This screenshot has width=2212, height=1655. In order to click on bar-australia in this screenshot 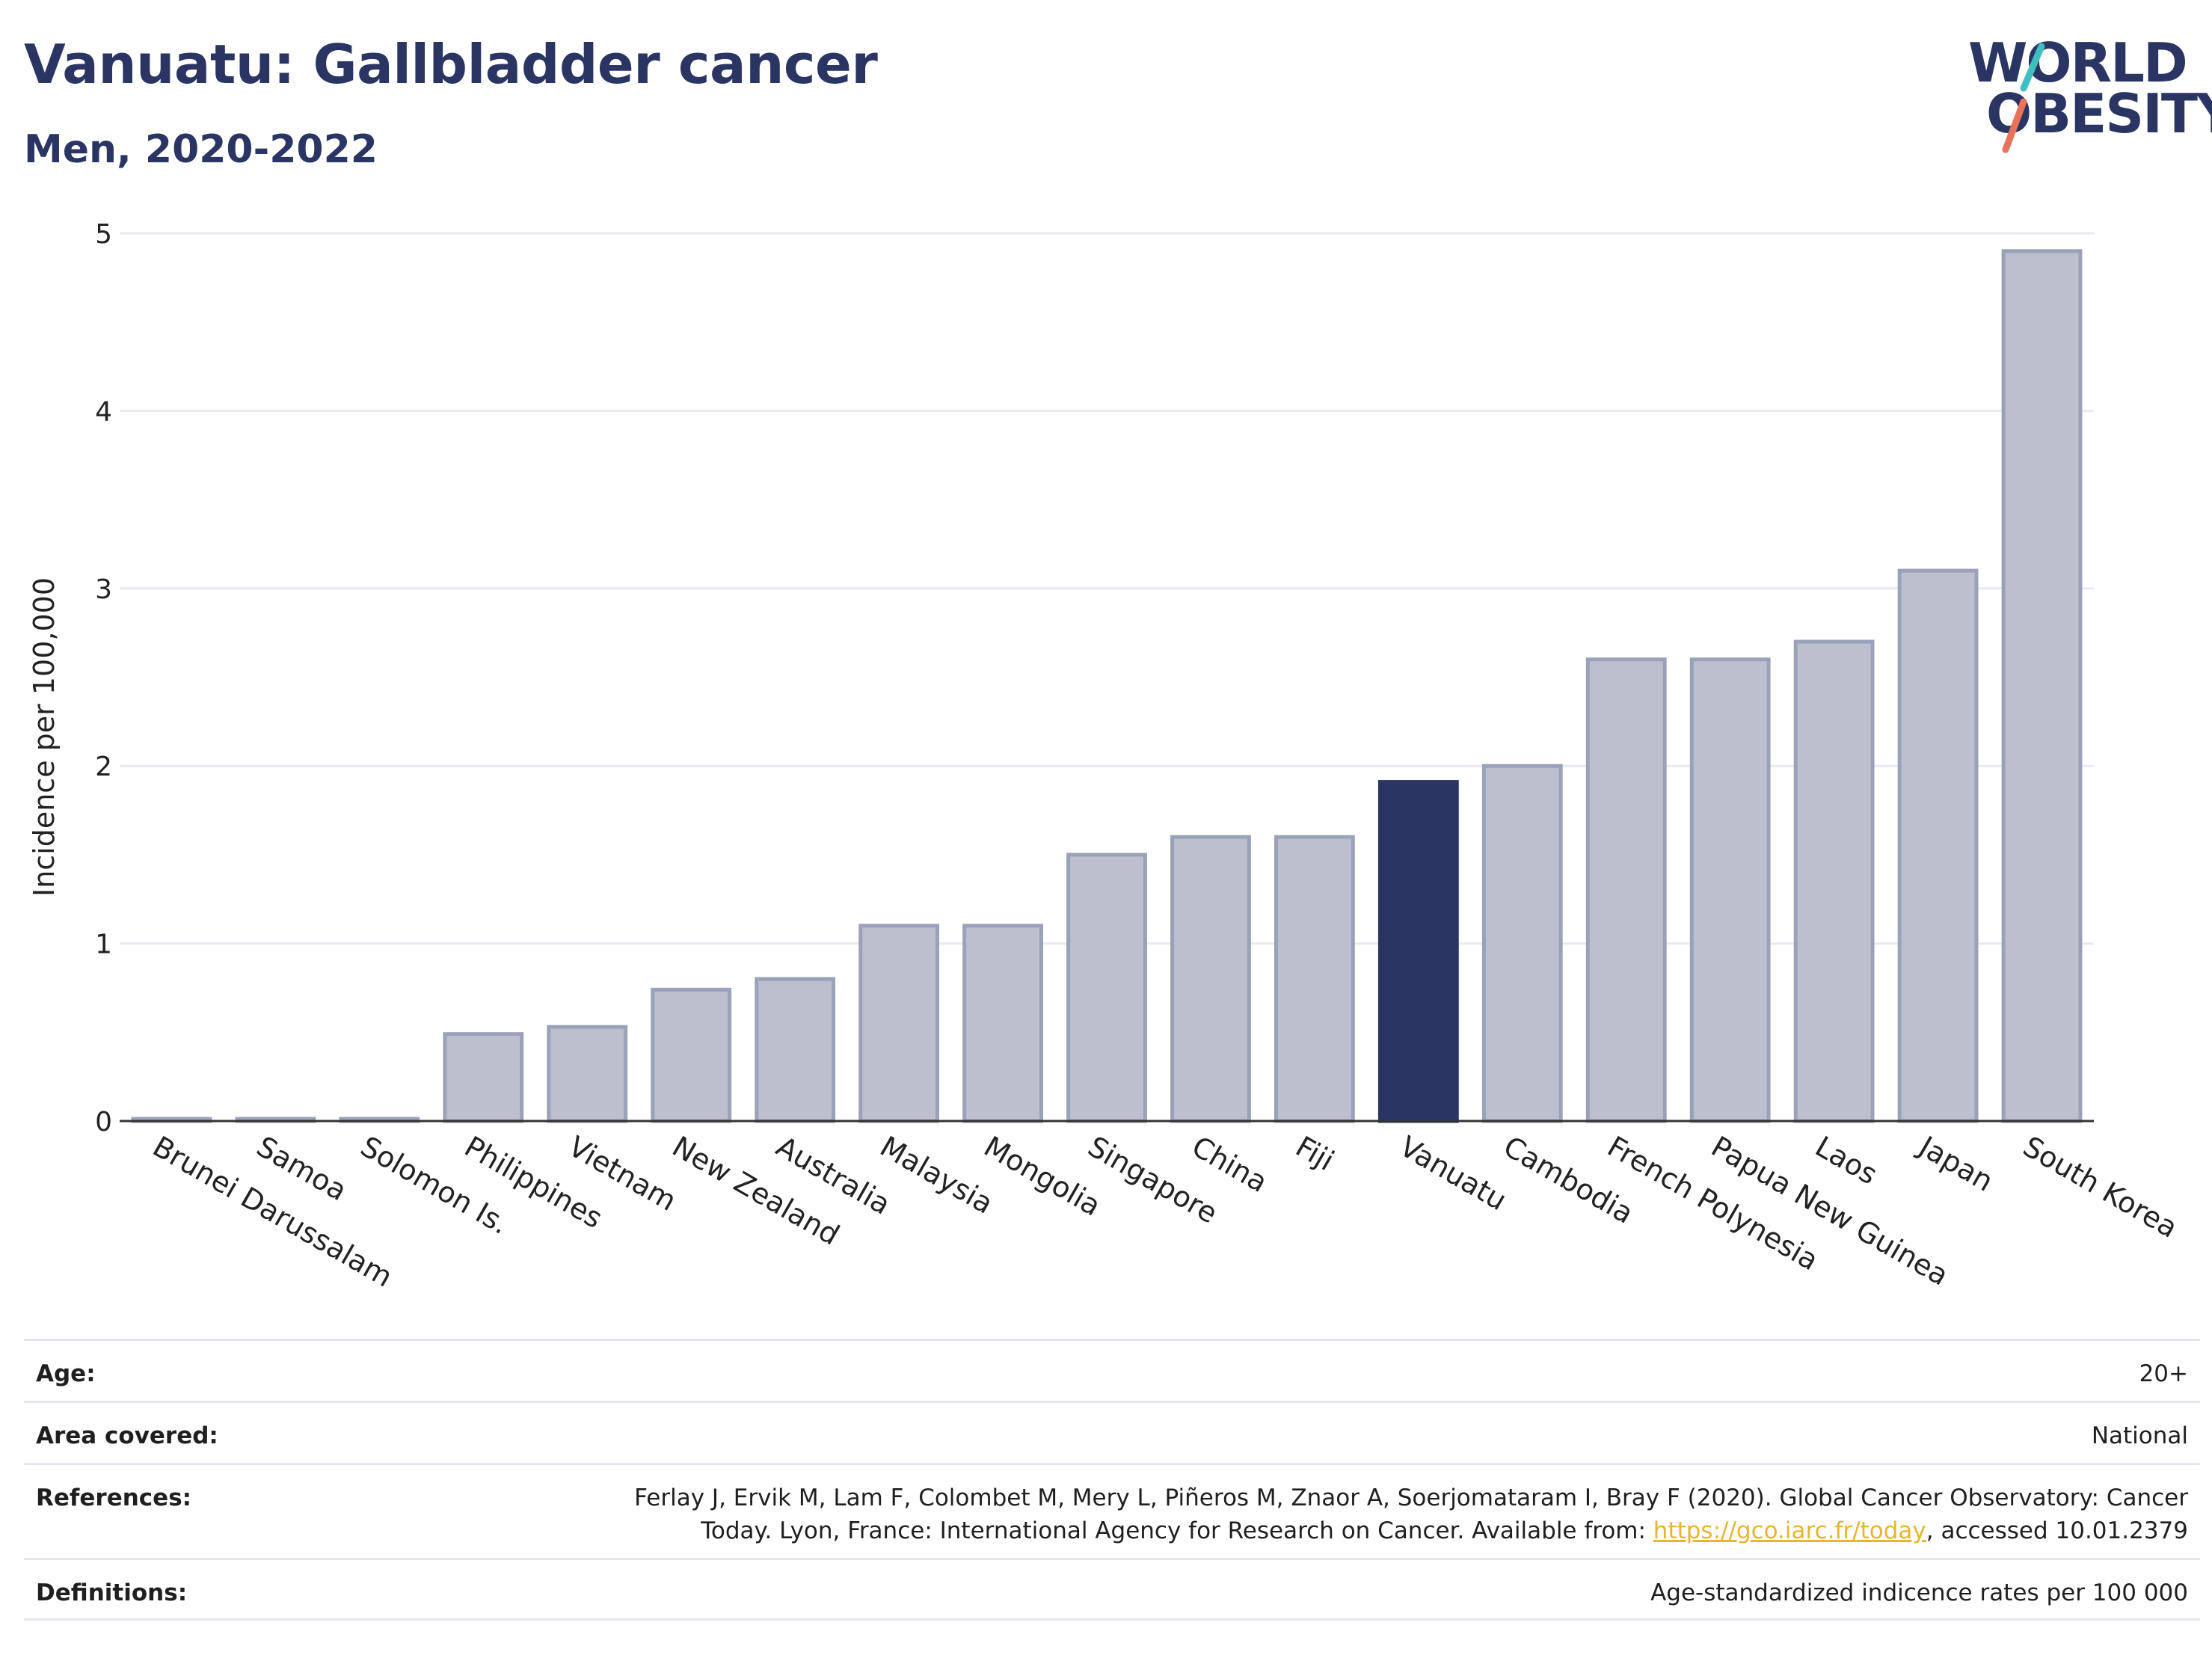, I will do `click(795, 1050)`.